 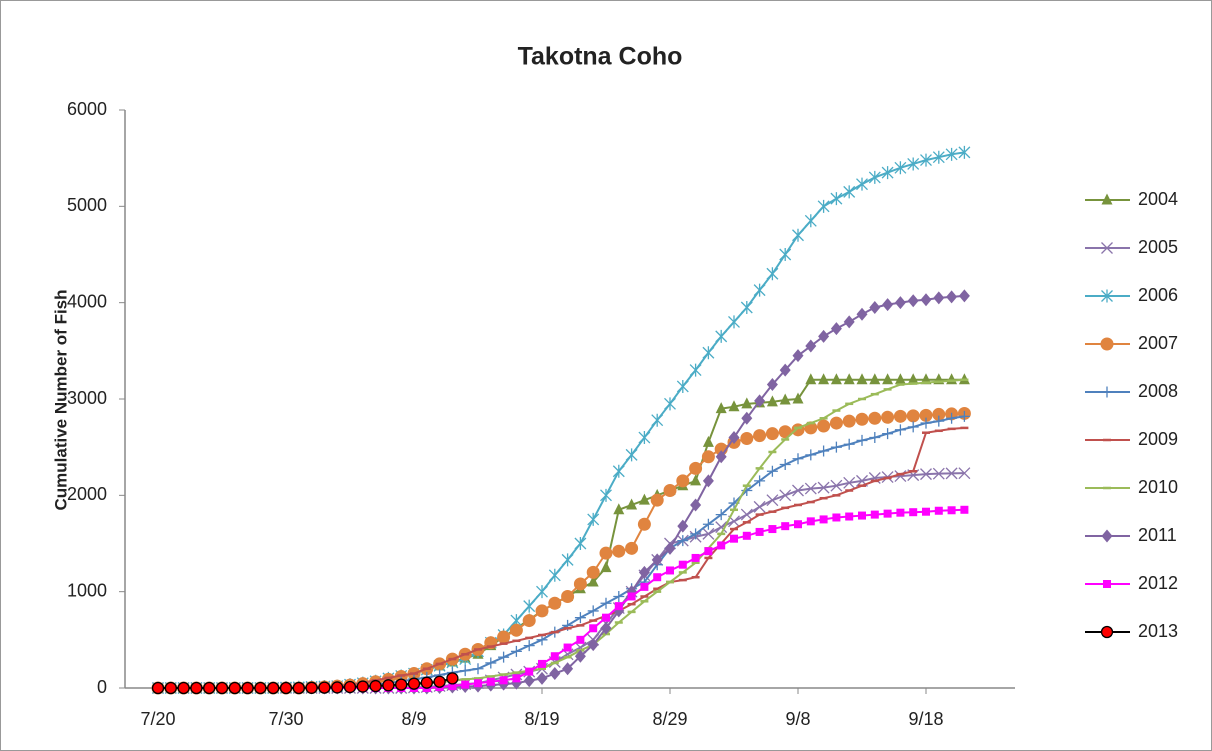 What do you see at coordinates (600, 57) in the screenshot?
I see `chart-title: Takotna Coho` at bounding box center [600, 57].